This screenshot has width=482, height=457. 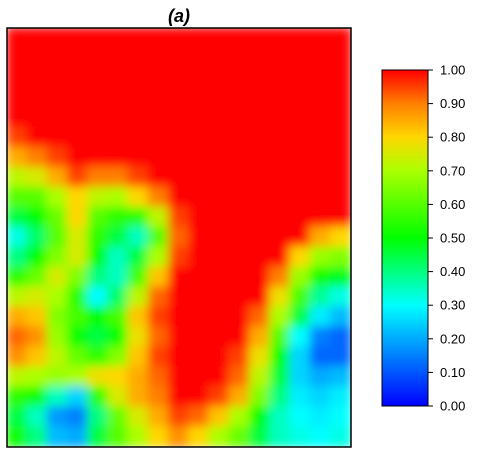 What do you see at coordinates (452, 338) in the screenshot?
I see `colorbar-tick-label: 0.20` at bounding box center [452, 338].